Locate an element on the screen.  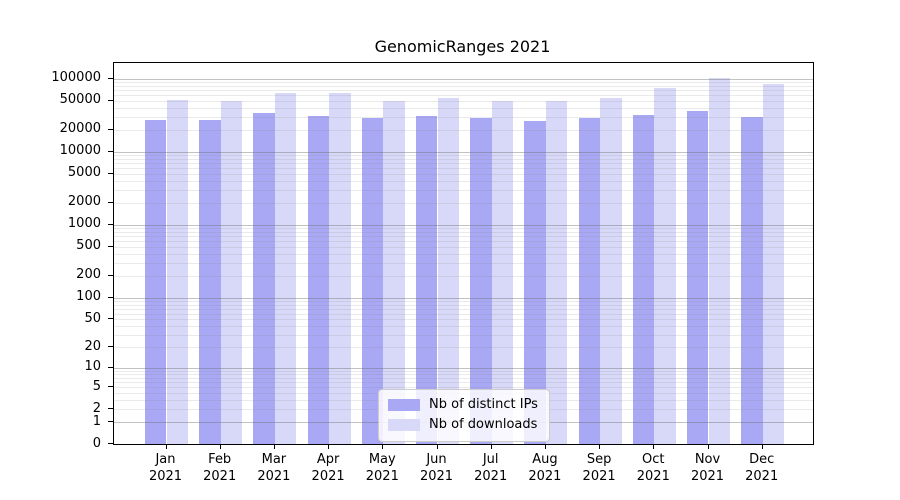
y-axis-tick-label: 0 is located at coordinates (96, 443).